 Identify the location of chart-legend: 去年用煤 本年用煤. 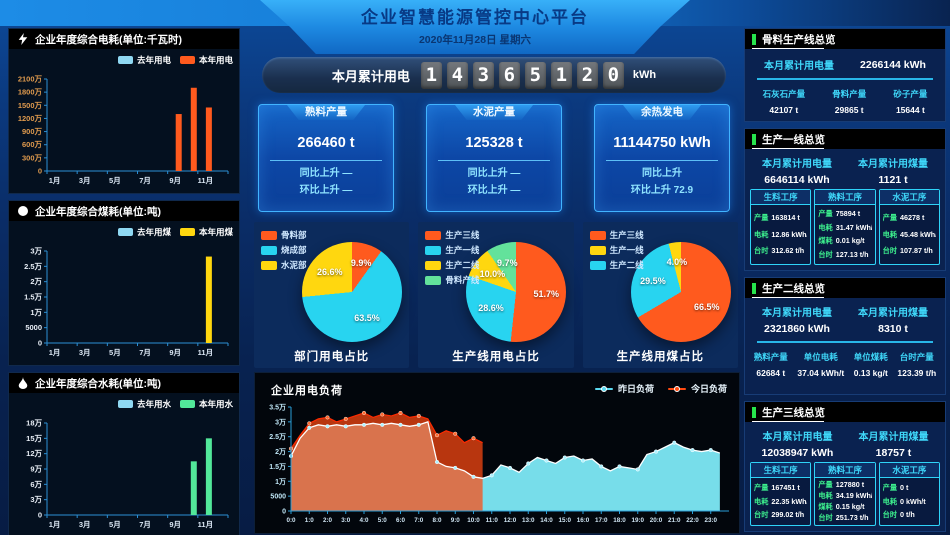
(175, 232).